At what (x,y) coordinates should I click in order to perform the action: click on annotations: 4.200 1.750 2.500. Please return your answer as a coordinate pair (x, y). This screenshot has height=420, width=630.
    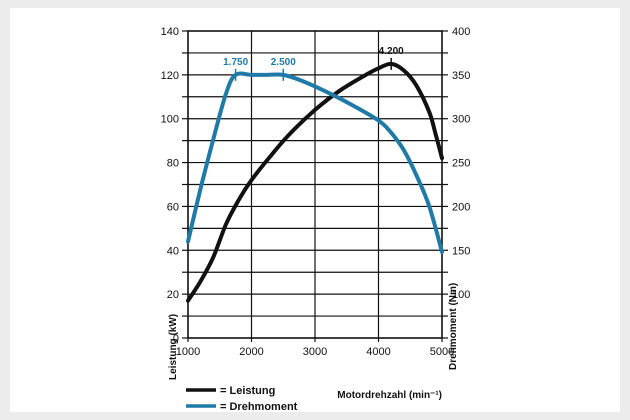
    Looking at the image, I should click on (313, 63).